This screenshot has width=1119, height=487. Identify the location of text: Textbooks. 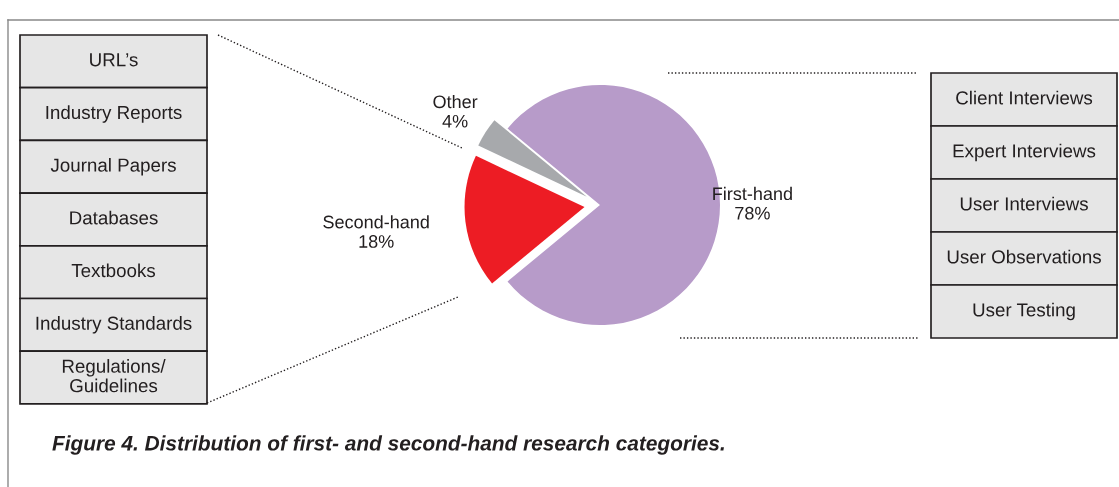
(113, 270).